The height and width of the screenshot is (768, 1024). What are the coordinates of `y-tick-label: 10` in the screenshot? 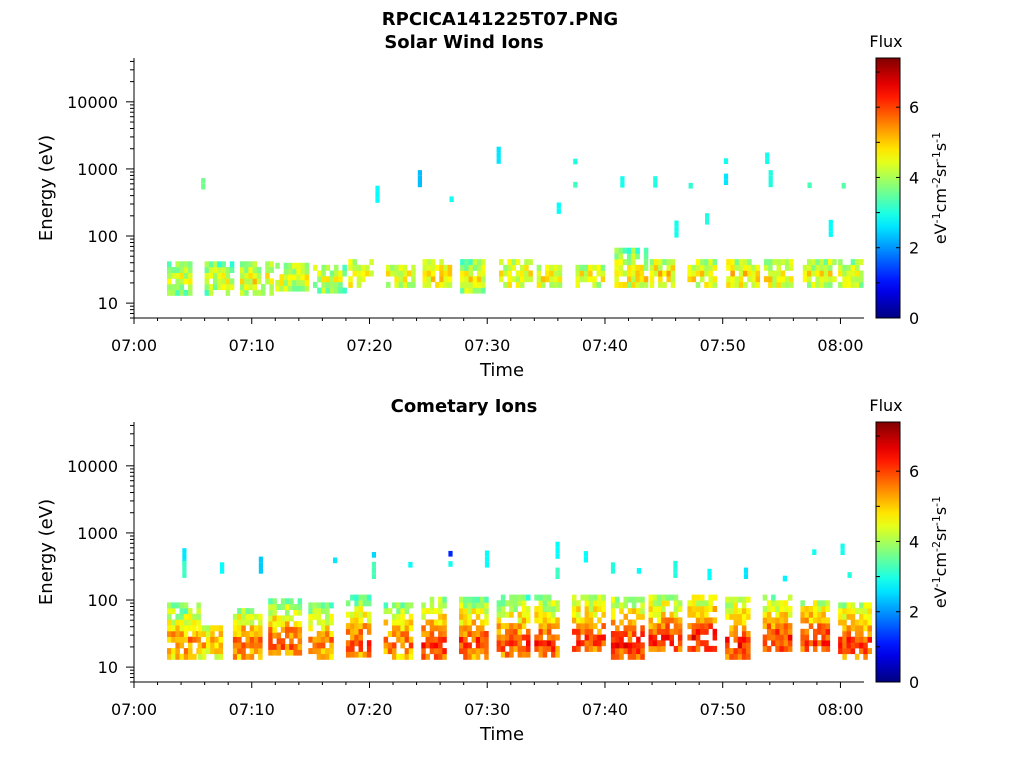 It's located at (108, 667).